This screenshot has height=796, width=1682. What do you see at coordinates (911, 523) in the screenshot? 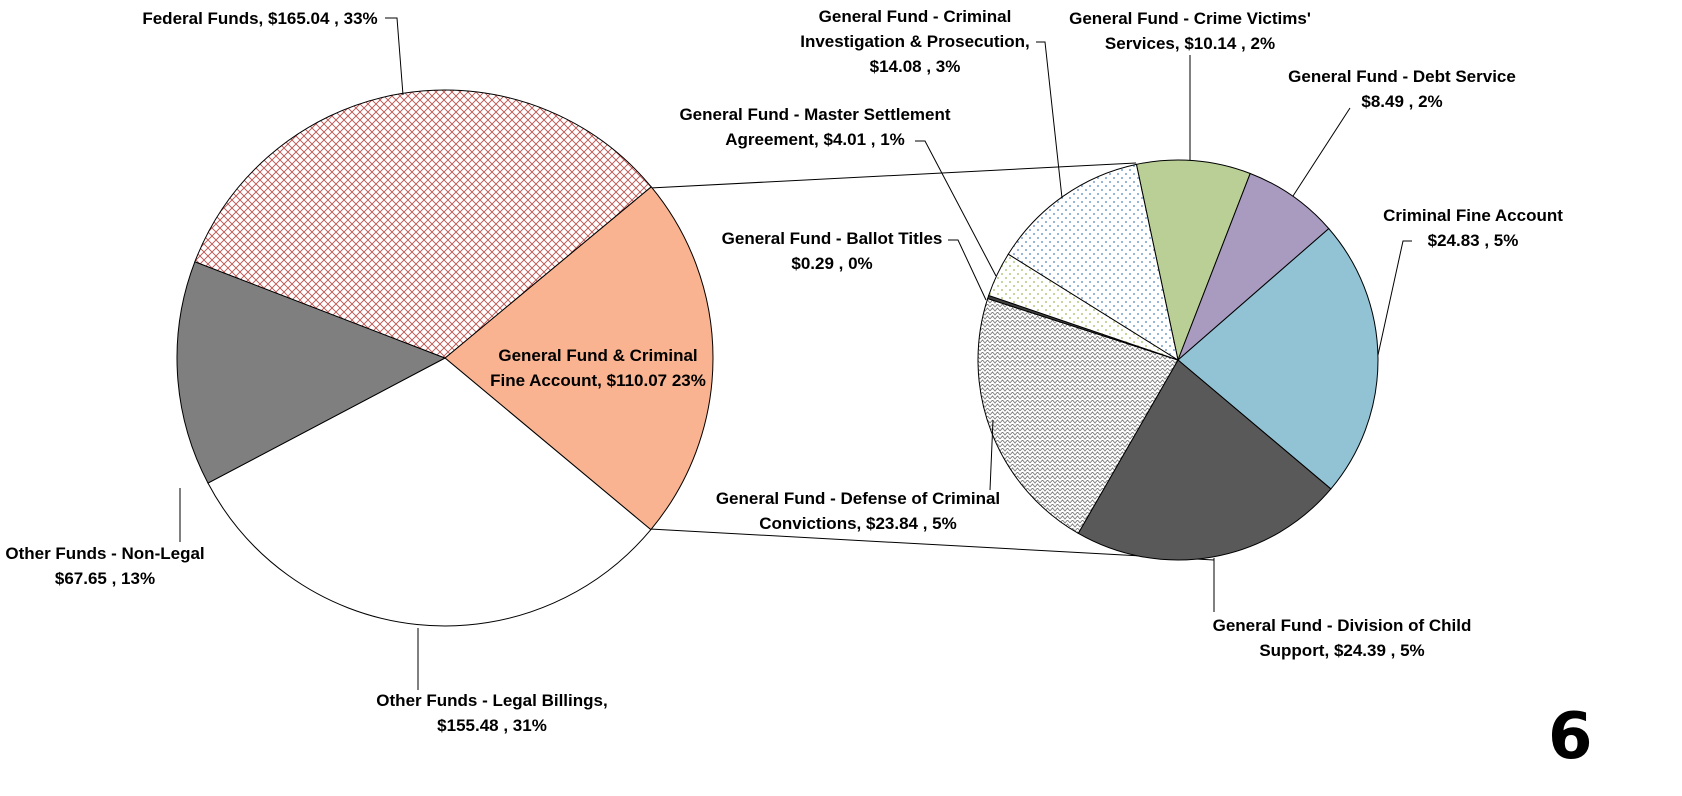
I see `slice-value: $23.84 , 5%` at bounding box center [911, 523].